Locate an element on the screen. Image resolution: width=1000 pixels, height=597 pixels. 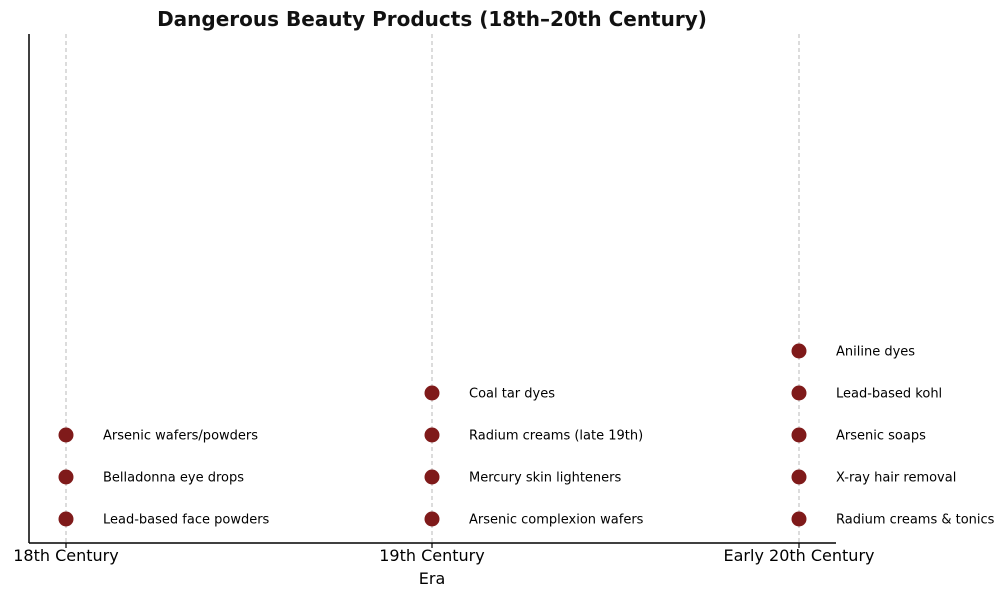
data-label: Belladonna eye drops is located at coordinates (173, 478).